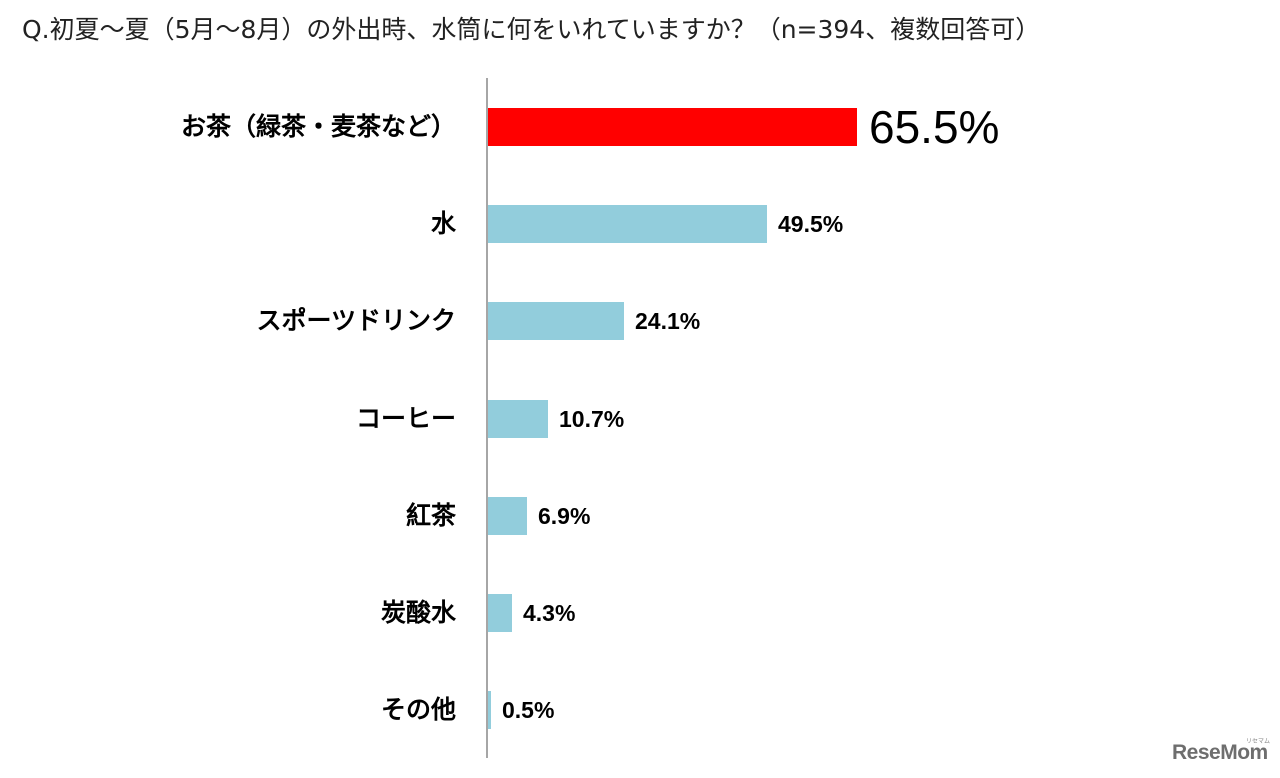 The width and height of the screenshot is (1280, 778). I want to click on value-label: 49.5%, so click(811, 224).